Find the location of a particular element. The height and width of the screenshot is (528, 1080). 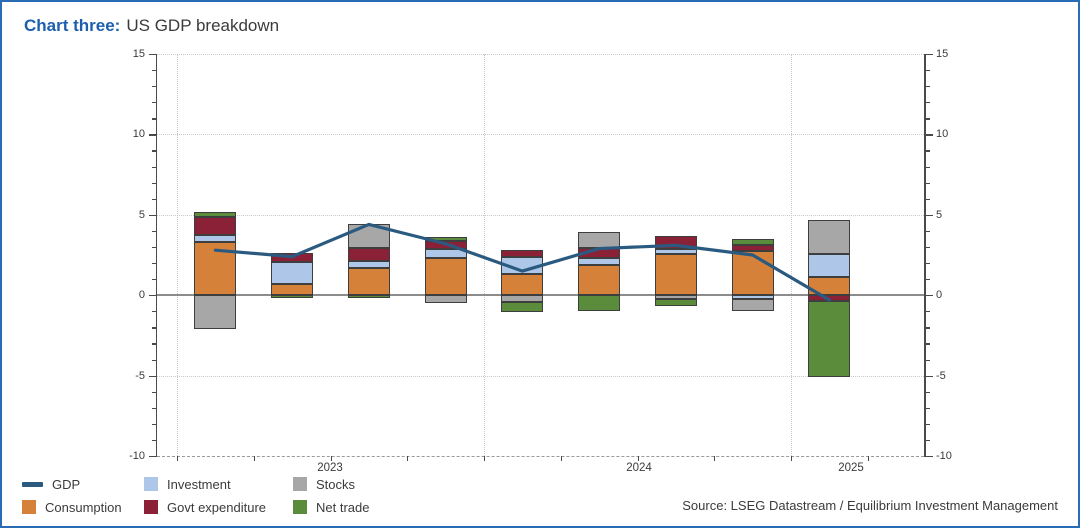

legend-item-stocks: Stocks is located at coordinates (324, 484).